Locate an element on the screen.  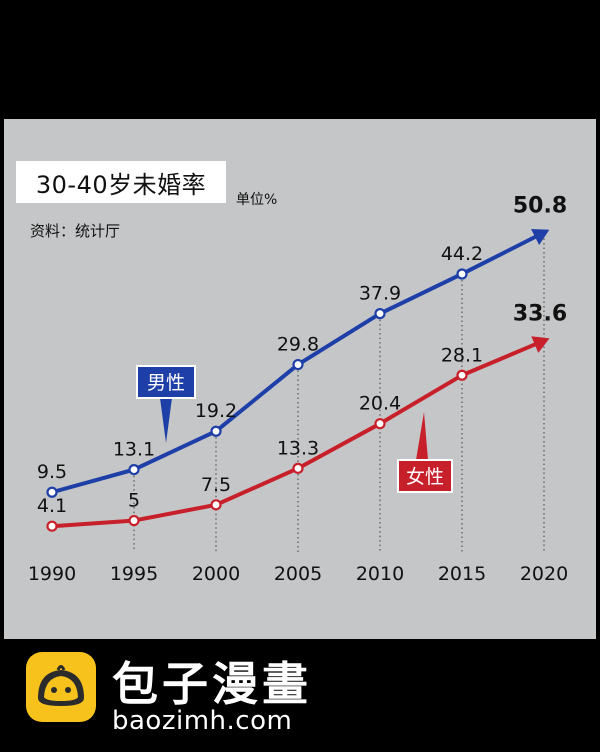
chart-title: 30-40岁未婚率 is located at coordinates (121, 182).